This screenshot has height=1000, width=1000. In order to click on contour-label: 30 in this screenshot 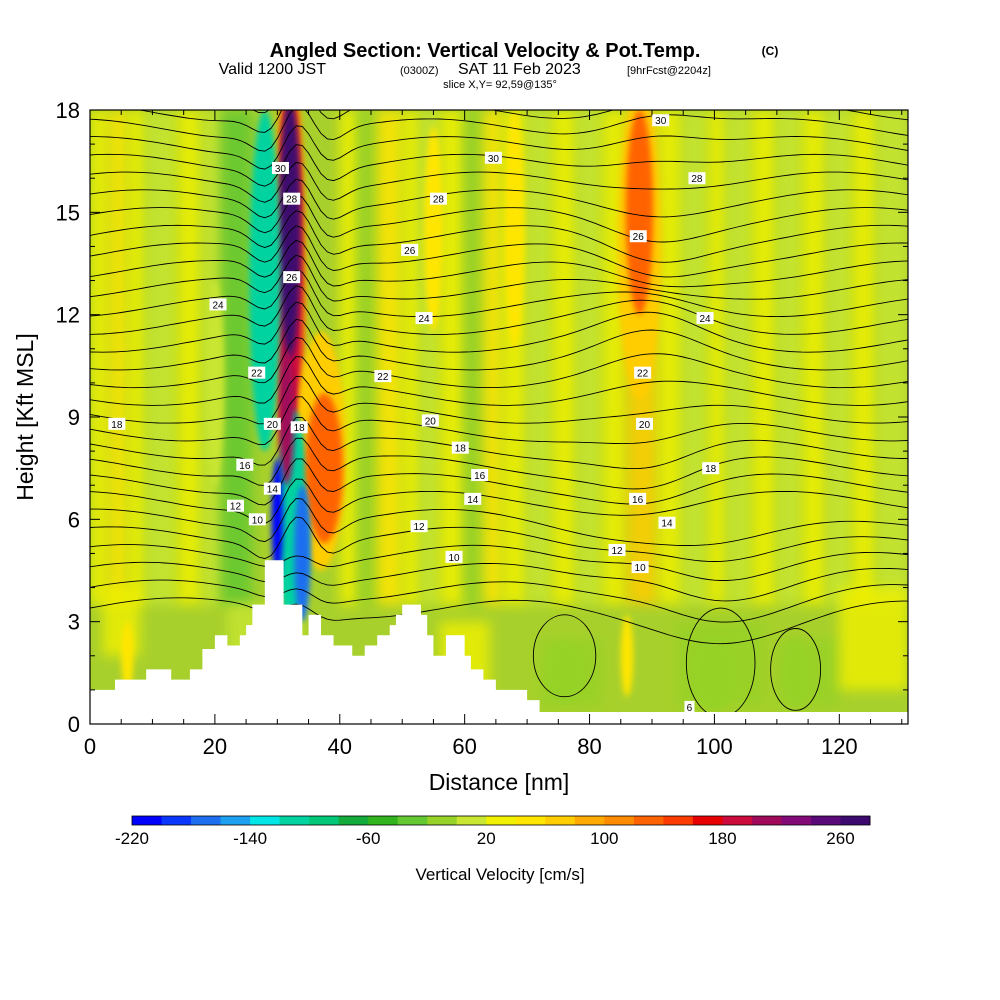, I will do `click(661, 120)`.